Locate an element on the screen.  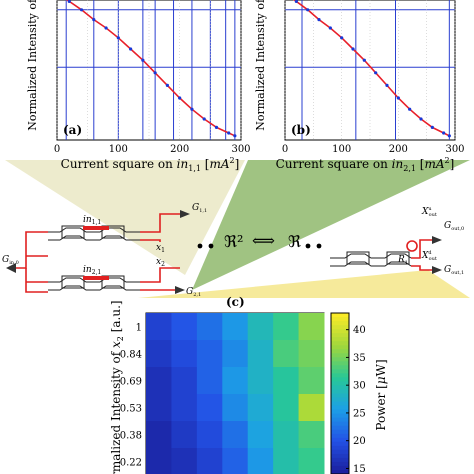
panel-label-b: (b) is located at coordinates (301, 130).